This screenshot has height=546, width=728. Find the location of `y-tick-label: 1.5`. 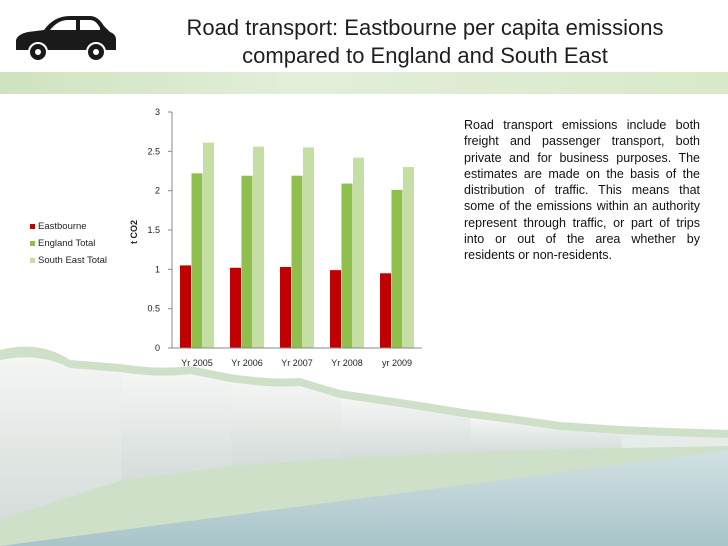

y-tick-label: 1.5 is located at coordinates (153, 230).